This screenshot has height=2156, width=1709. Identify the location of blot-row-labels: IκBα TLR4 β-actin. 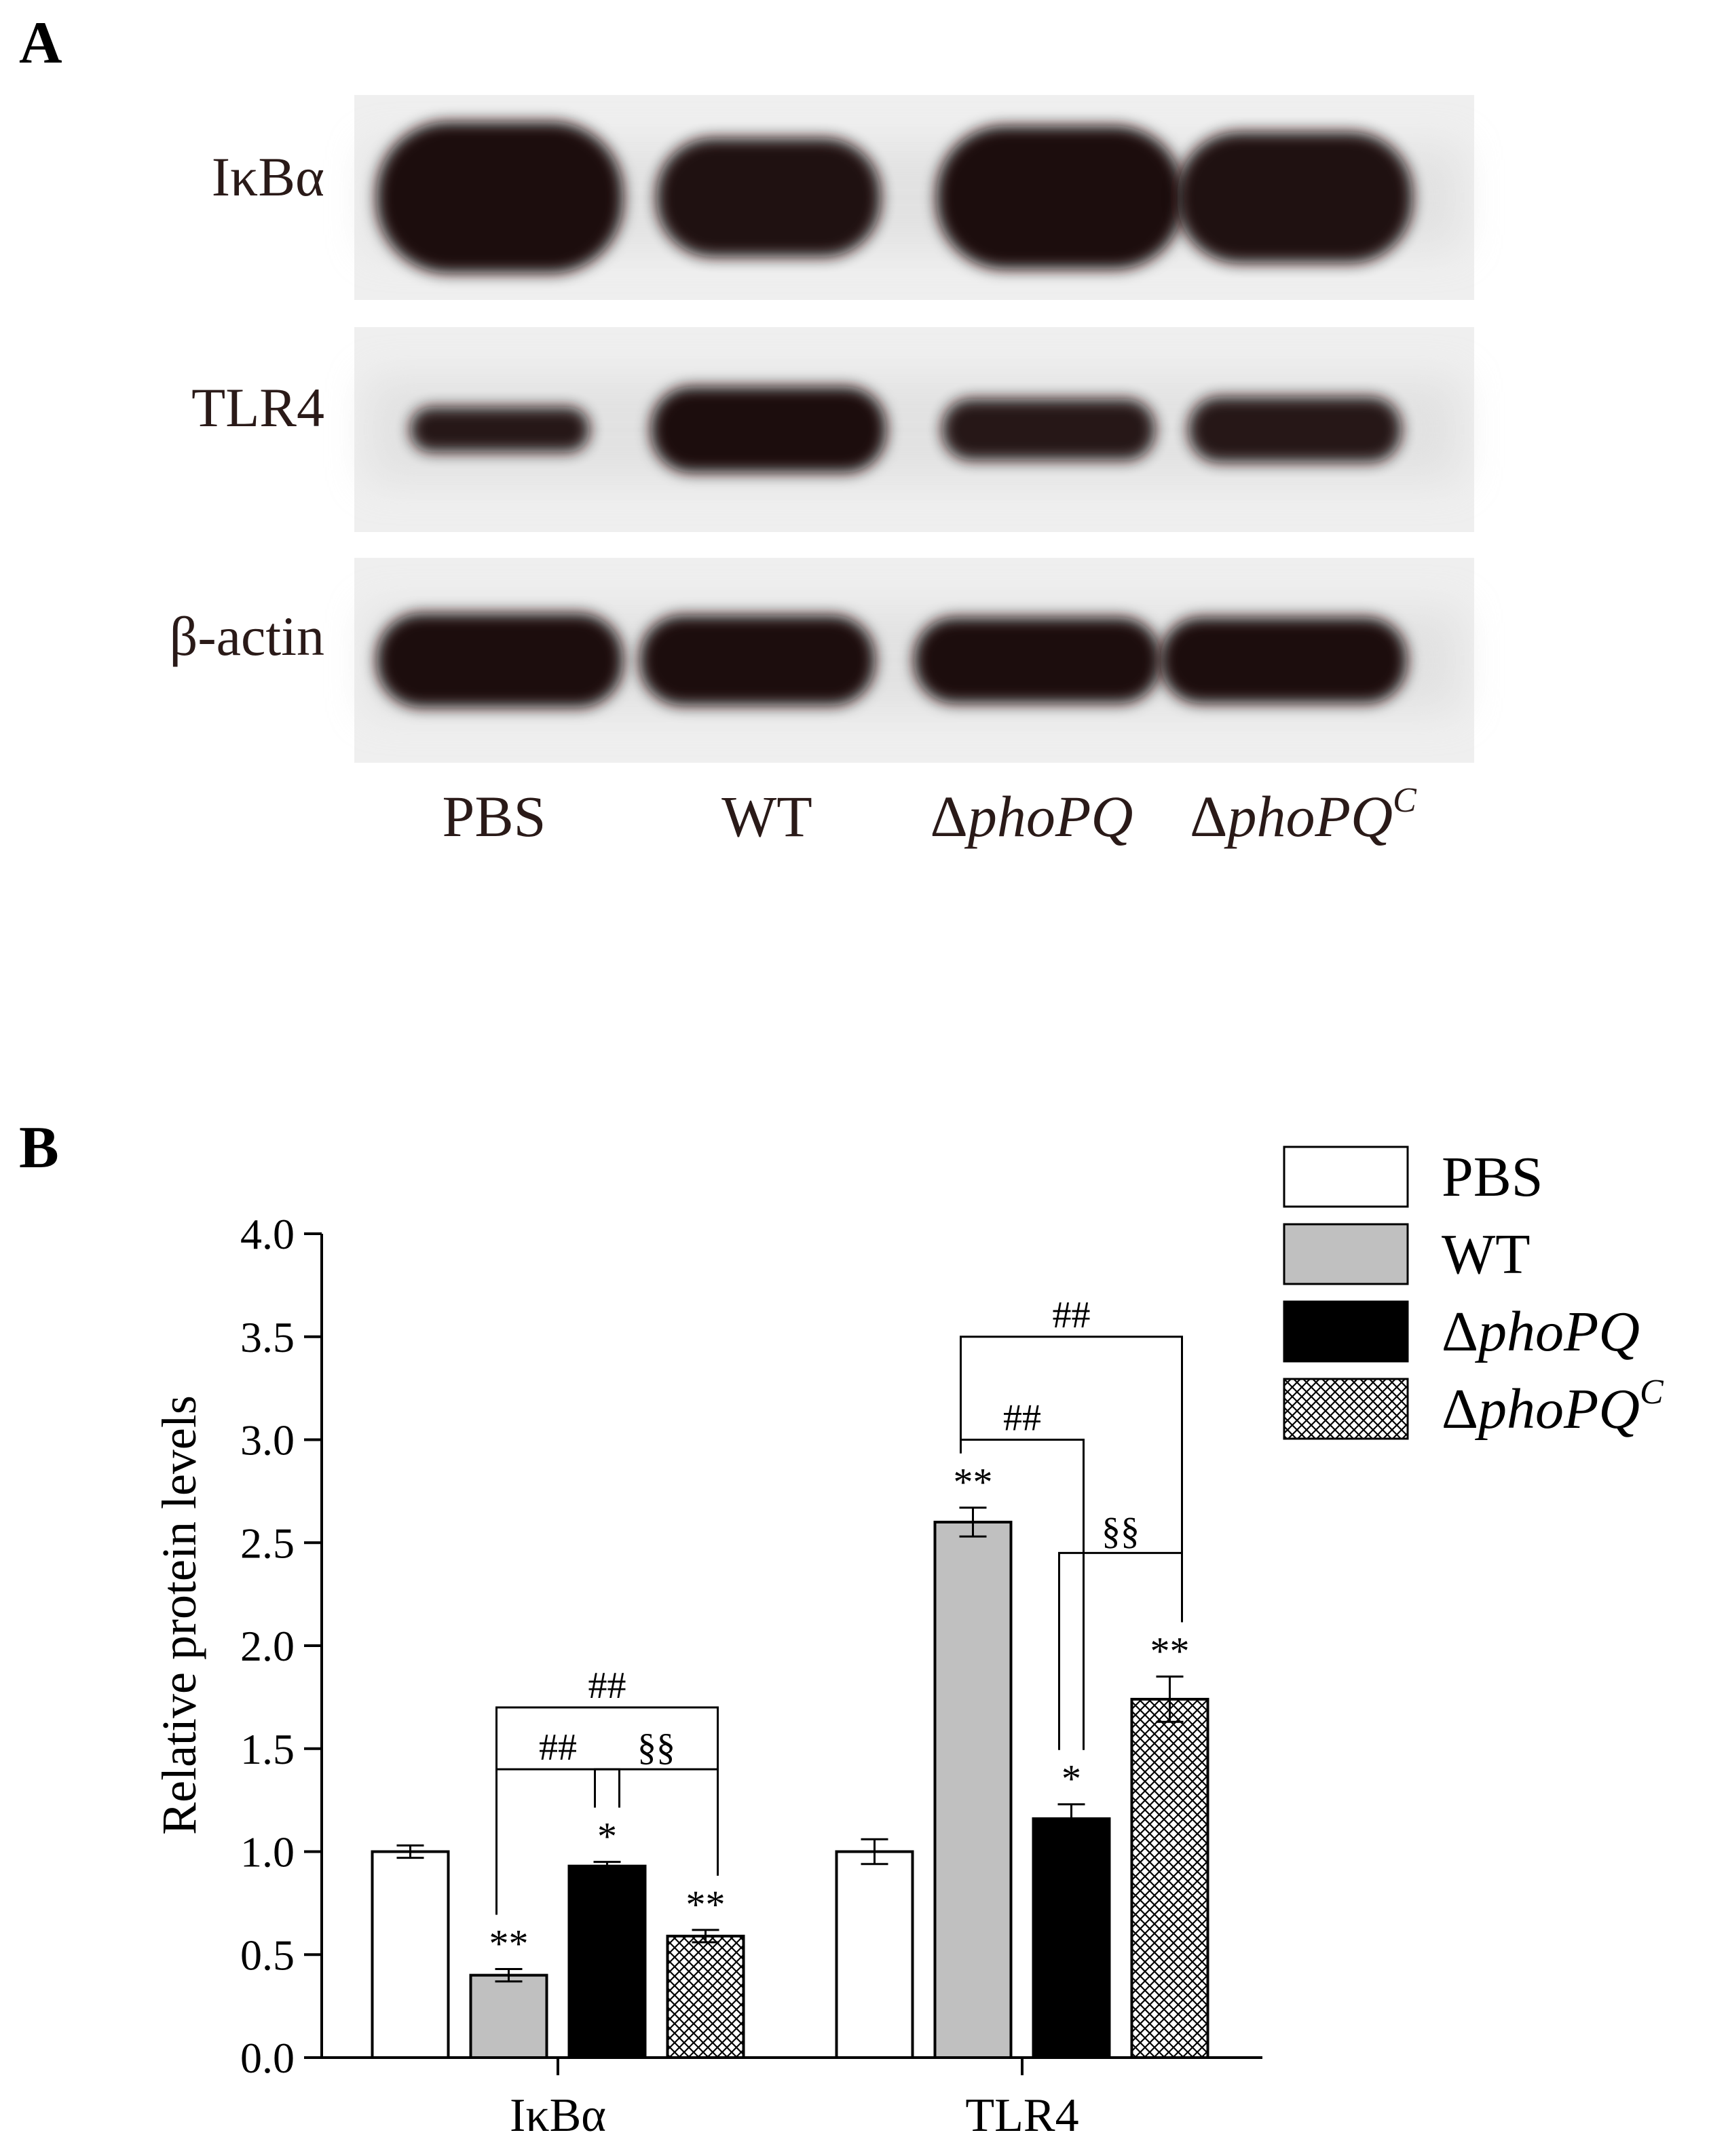
(247, 406).